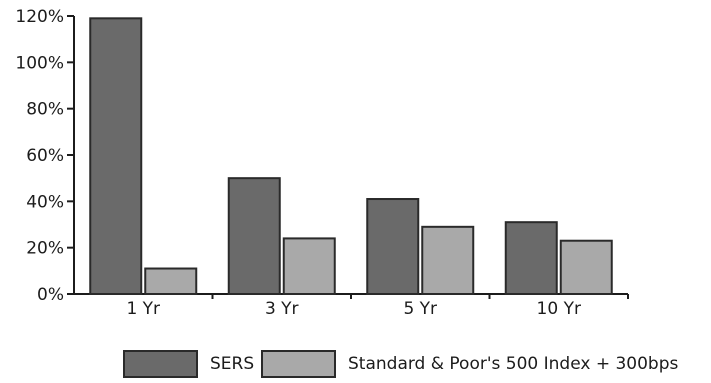  What do you see at coordinates (143, 309) in the screenshot?
I see `x-category-label: 1 Yr` at bounding box center [143, 309].